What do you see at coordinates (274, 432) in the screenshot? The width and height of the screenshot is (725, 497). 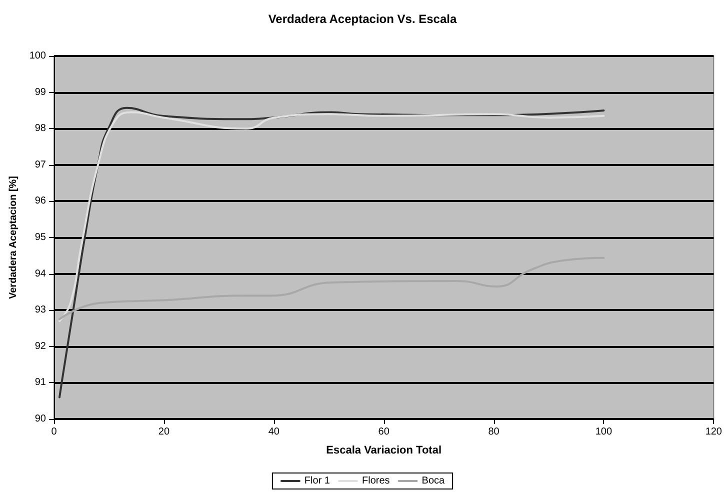 I see `x-tick-label: 40` at bounding box center [274, 432].